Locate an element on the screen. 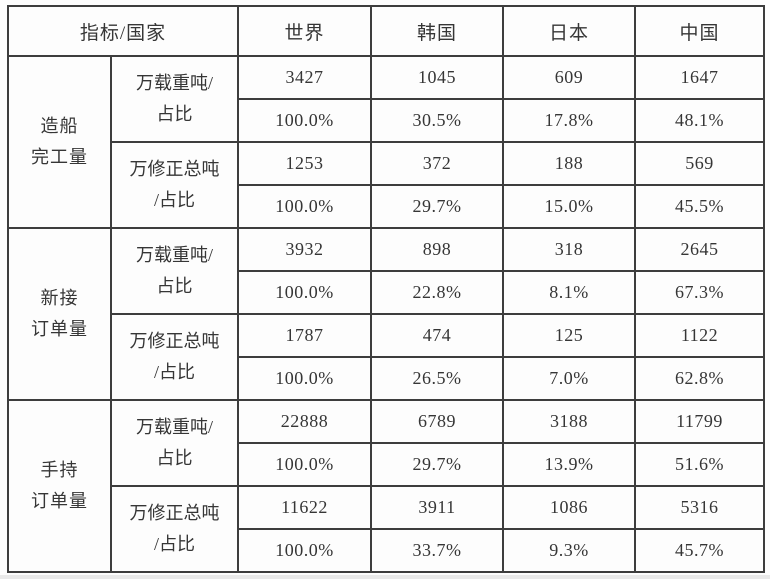  share-cell: 45.5% is located at coordinates (699, 206).